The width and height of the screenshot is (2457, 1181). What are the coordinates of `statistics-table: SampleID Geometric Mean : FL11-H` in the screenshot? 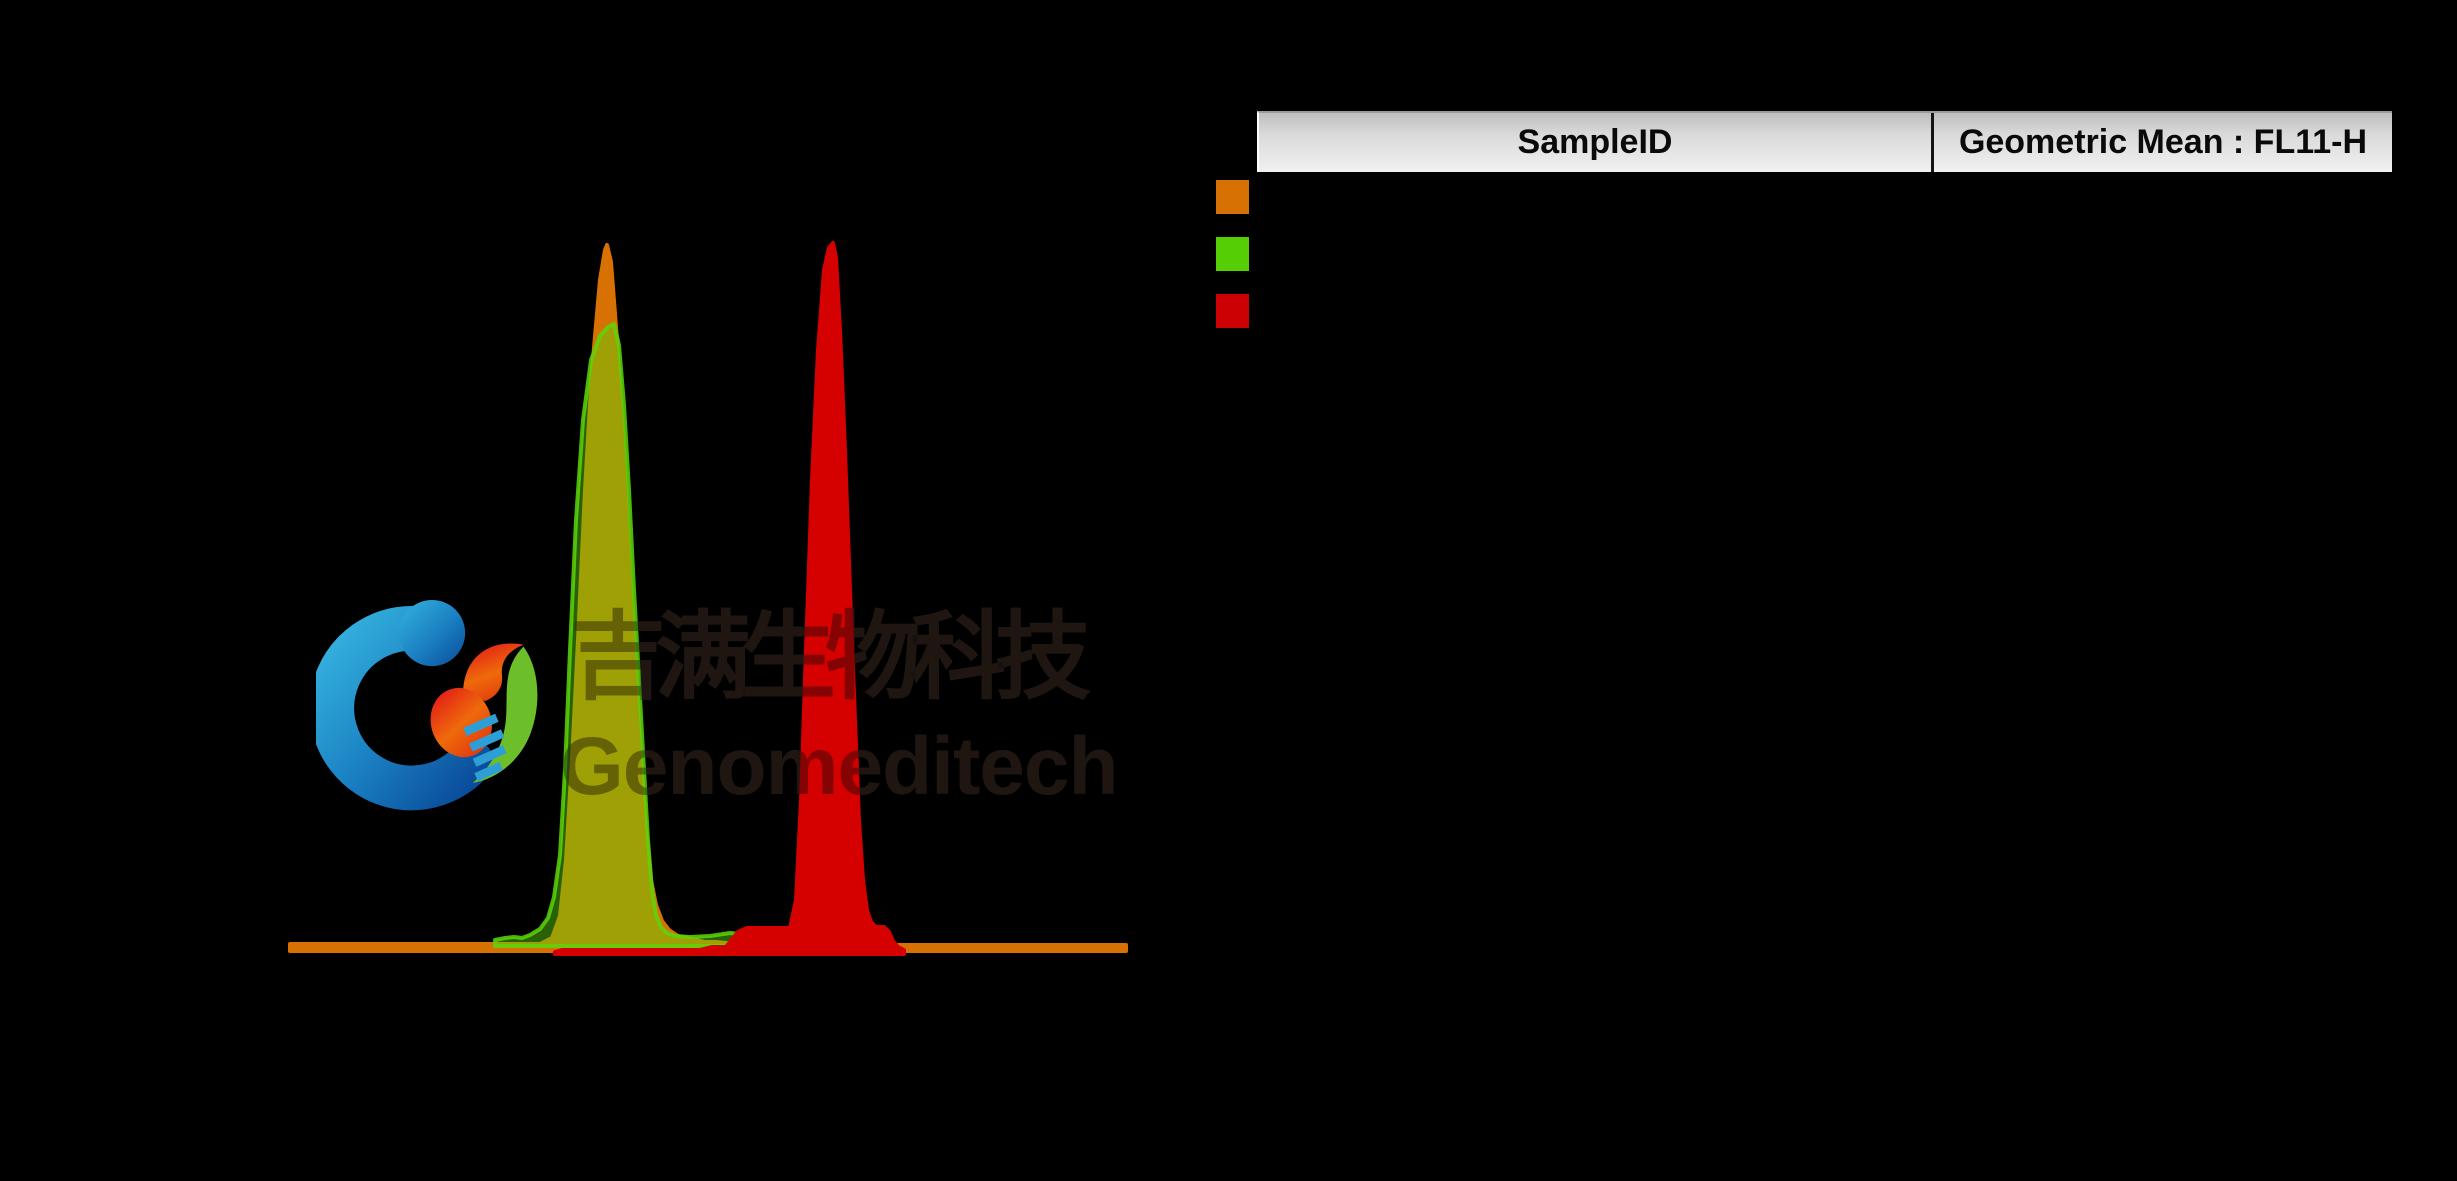 It's located at (1824, 141).